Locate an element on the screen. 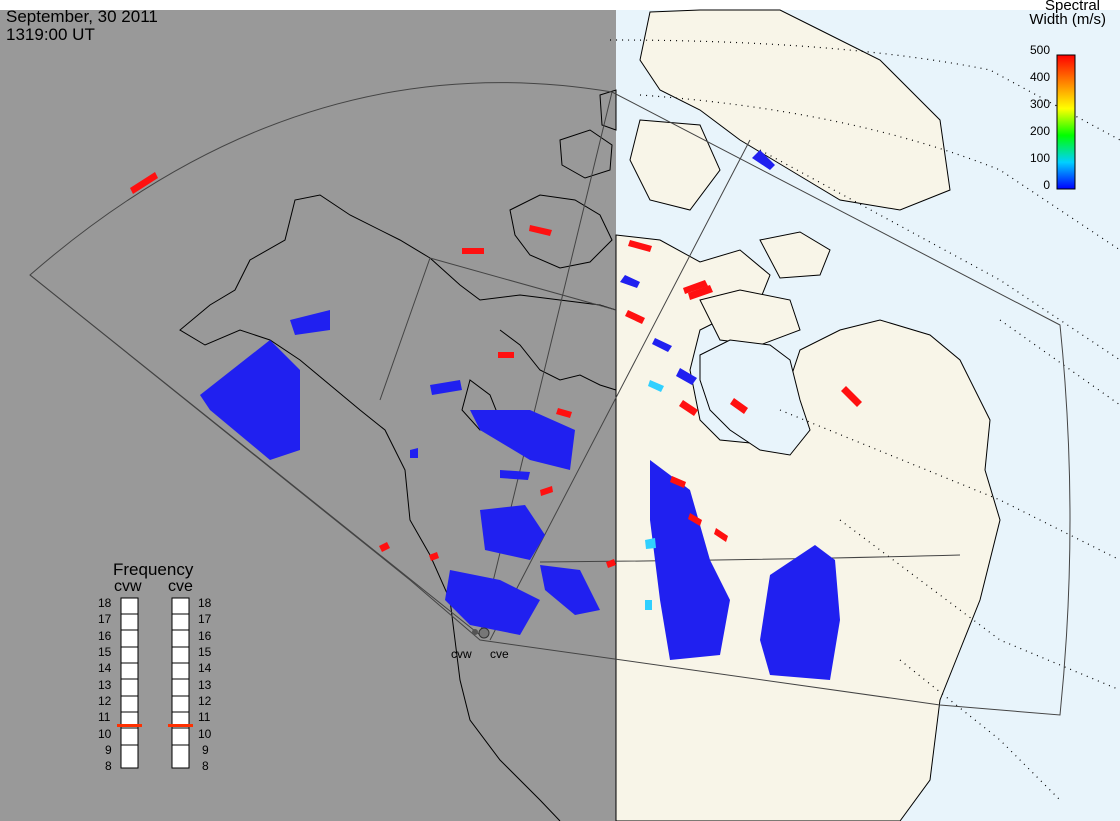  colorbar is located at coordinates (1066, 122).